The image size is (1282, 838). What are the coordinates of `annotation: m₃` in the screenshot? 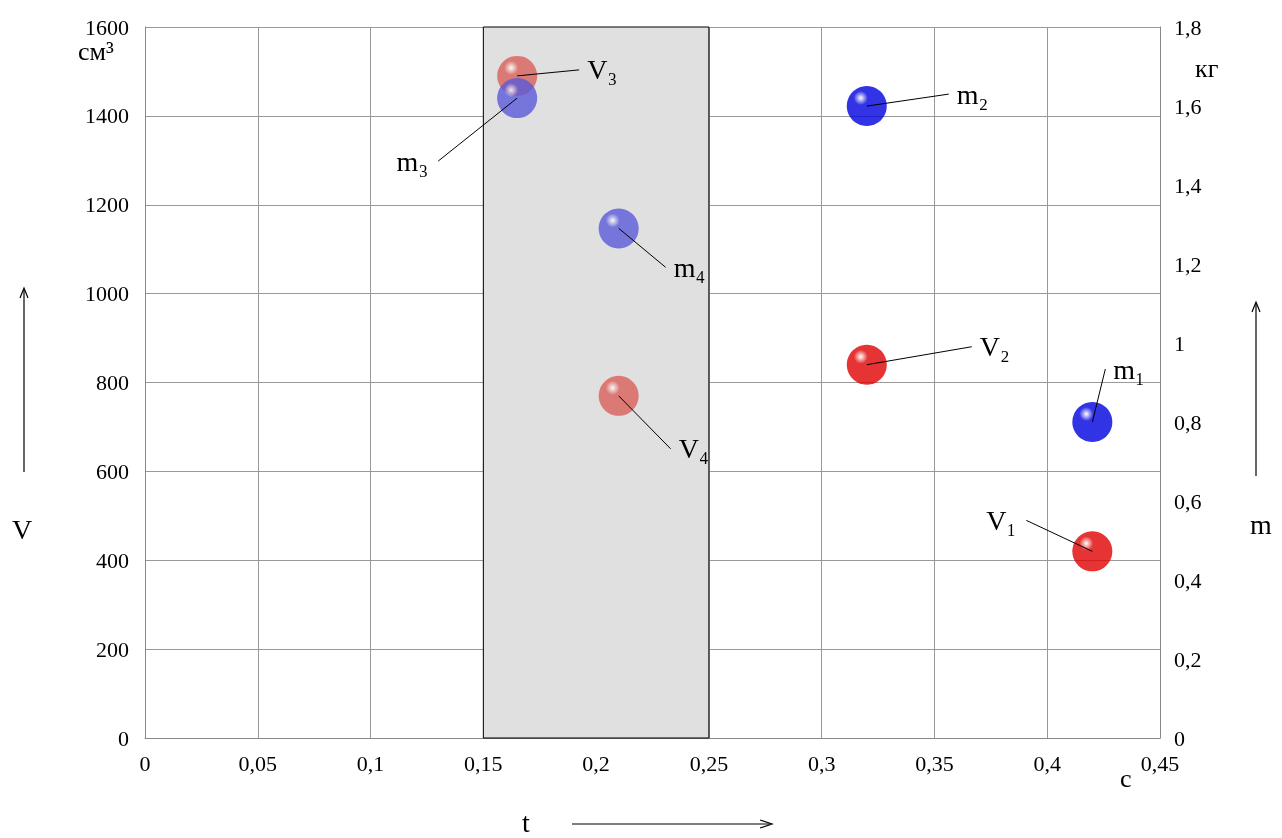 It's located at (412, 161).